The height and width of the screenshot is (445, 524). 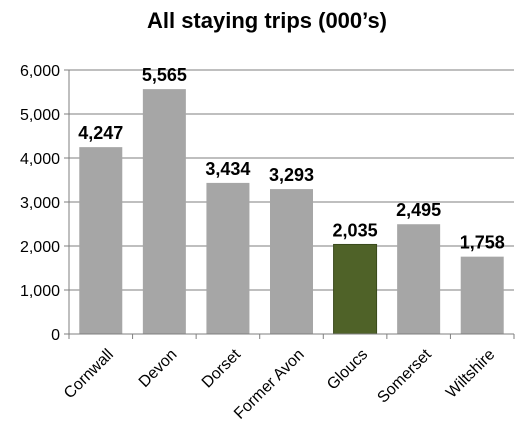 I want to click on y-tick-label: 1,000, so click(x=40, y=291).